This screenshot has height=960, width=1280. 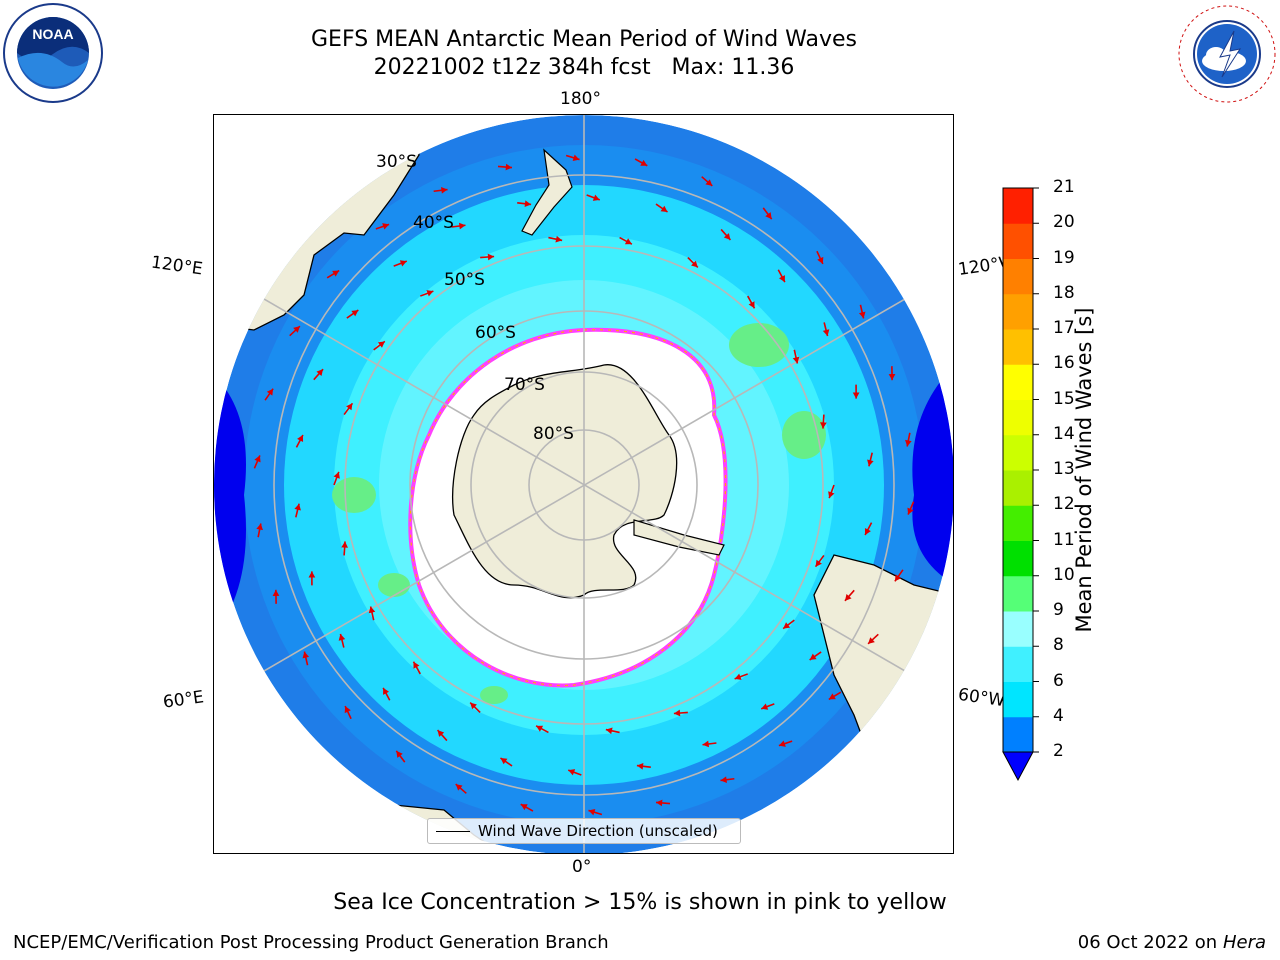 What do you see at coordinates (1064, 222) in the screenshot?
I see `colorbar-tick-label: 20` at bounding box center [1064, 222].